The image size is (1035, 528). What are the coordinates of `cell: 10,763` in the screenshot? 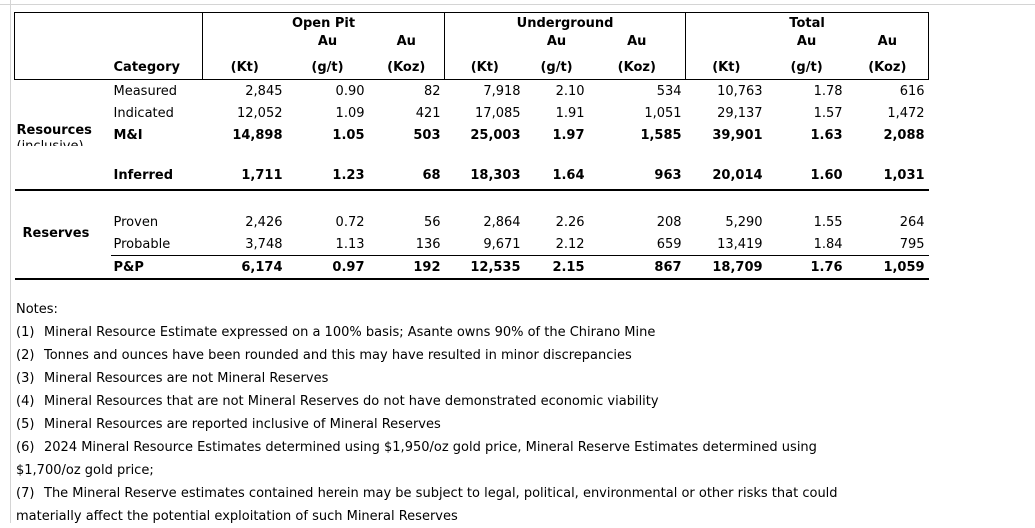 It's located at (740, 91).